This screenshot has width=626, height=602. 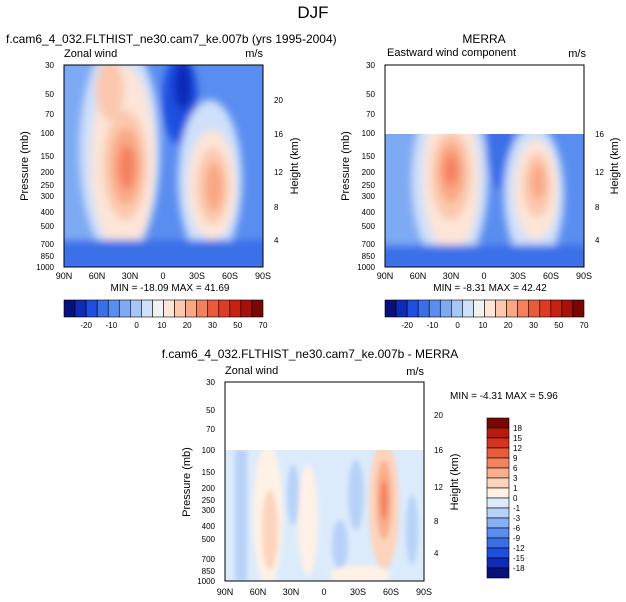 What do you see at coordinates (515, 458) in the screenshot?
I see `colorbar-tick-label: 9` at bounding box center [515, 458].